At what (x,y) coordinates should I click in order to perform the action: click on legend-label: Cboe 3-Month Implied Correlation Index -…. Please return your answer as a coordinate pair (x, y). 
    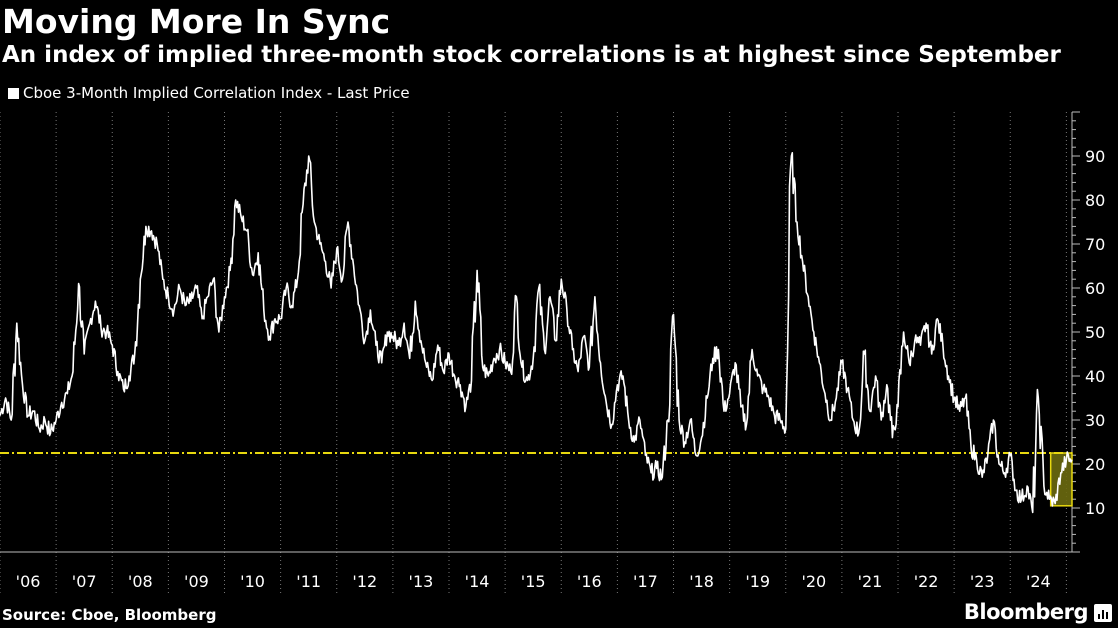
    Looking at the image, I should click on (216, 93).